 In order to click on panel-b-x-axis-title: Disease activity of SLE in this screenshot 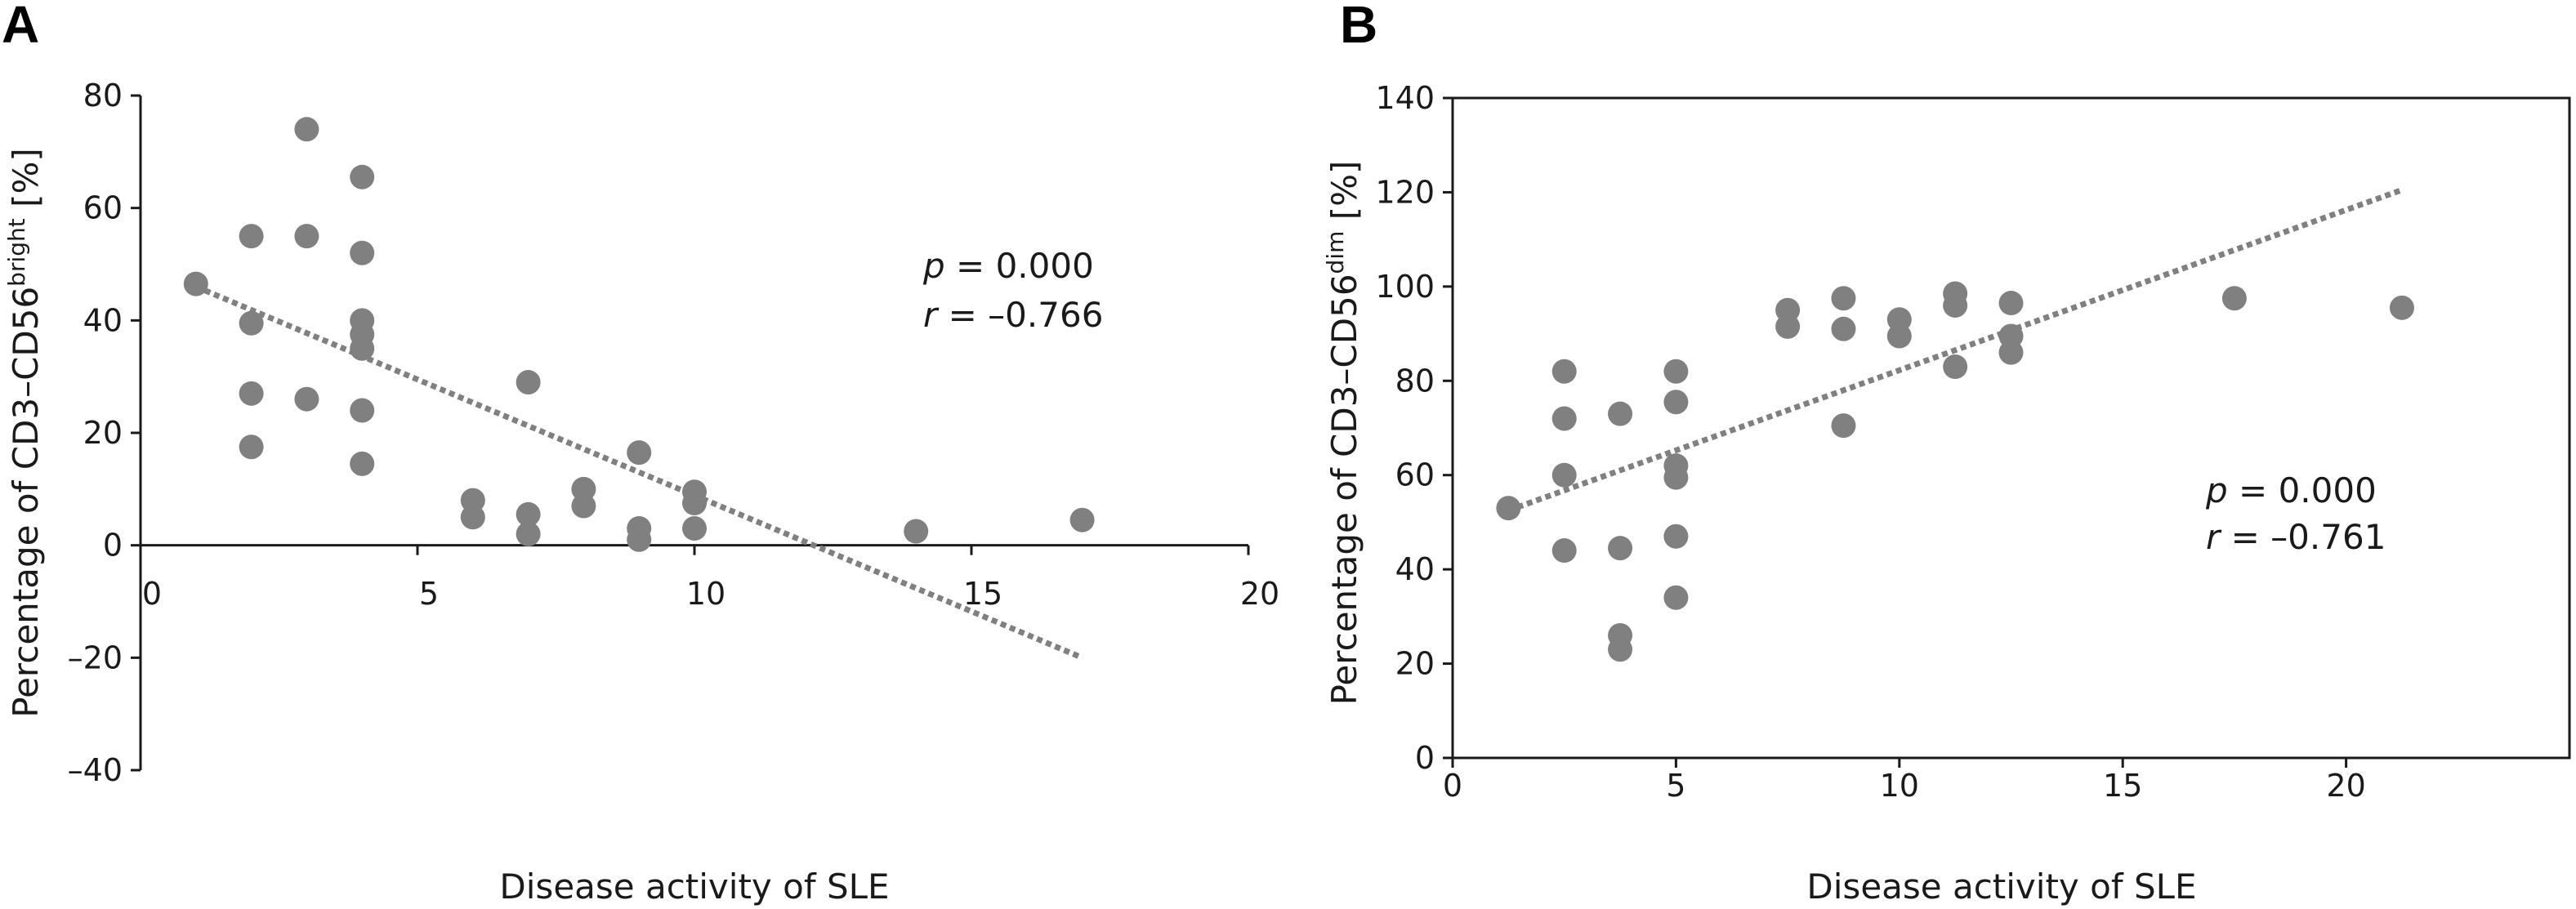, I will do `click(2001, 887)`.